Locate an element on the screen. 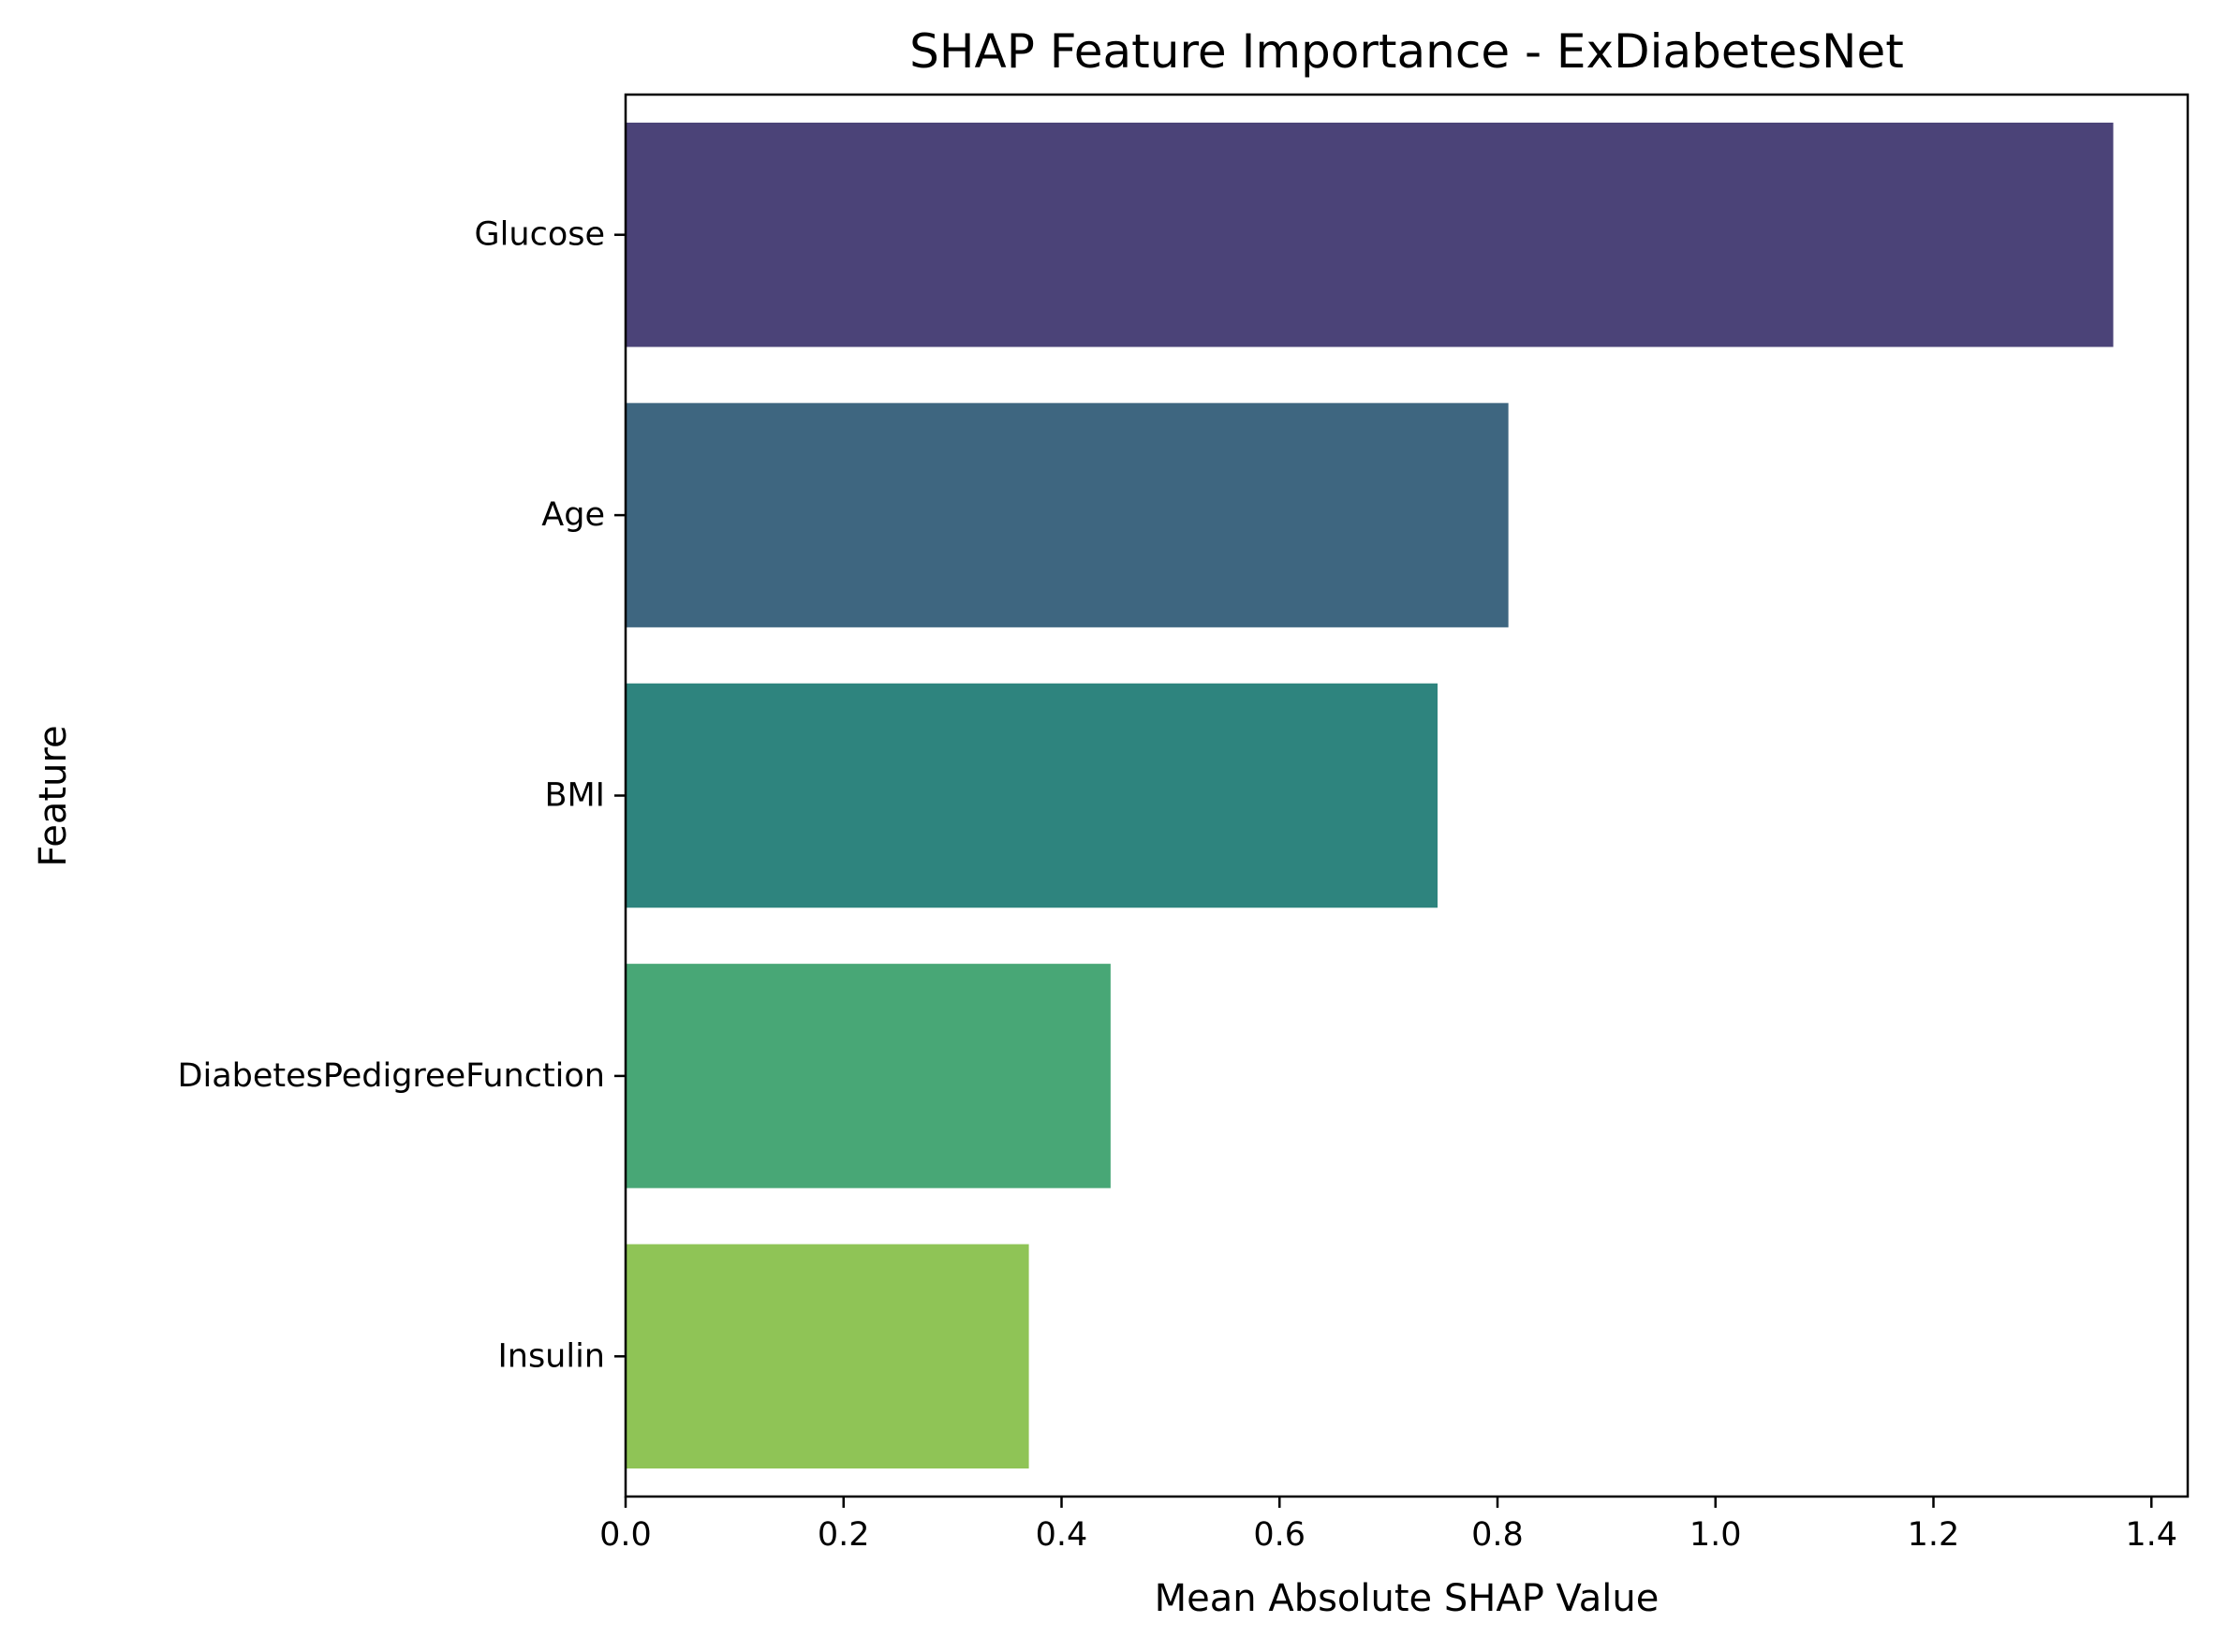  y-tick-label-diabetespedigreefunction: DiabetesPedigreeFunction is located at coordinates (391, 1076).